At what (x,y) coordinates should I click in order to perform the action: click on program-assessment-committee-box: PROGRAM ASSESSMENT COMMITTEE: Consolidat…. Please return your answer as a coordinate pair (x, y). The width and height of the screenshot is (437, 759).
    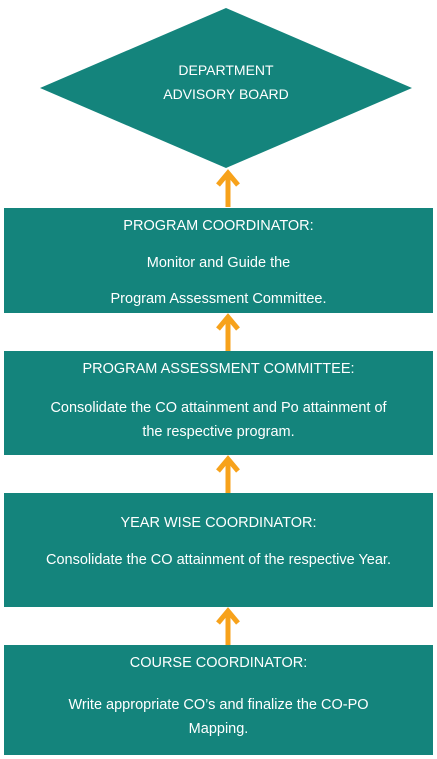
    Looking at the image, I should click on (218, 403).